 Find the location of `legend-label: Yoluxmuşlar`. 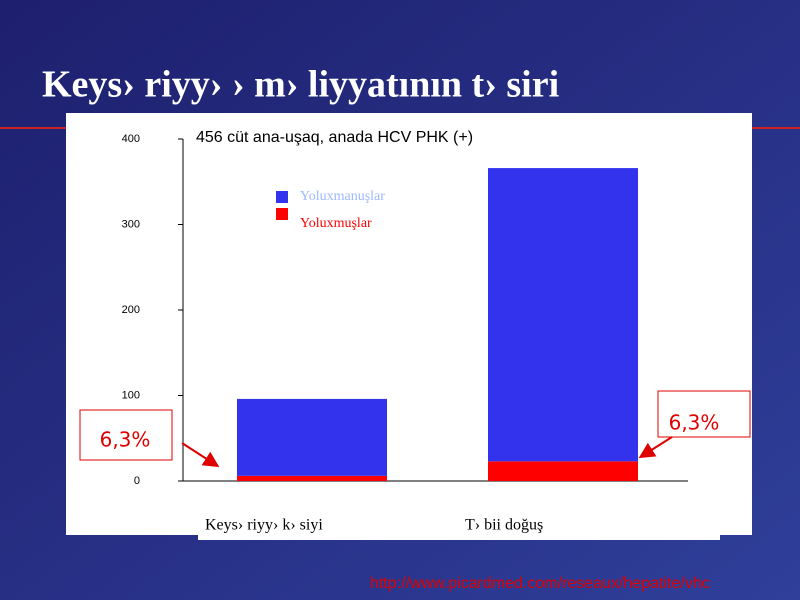

legend-label: Yoluxmuşlar is located at coordinates (336, 223).